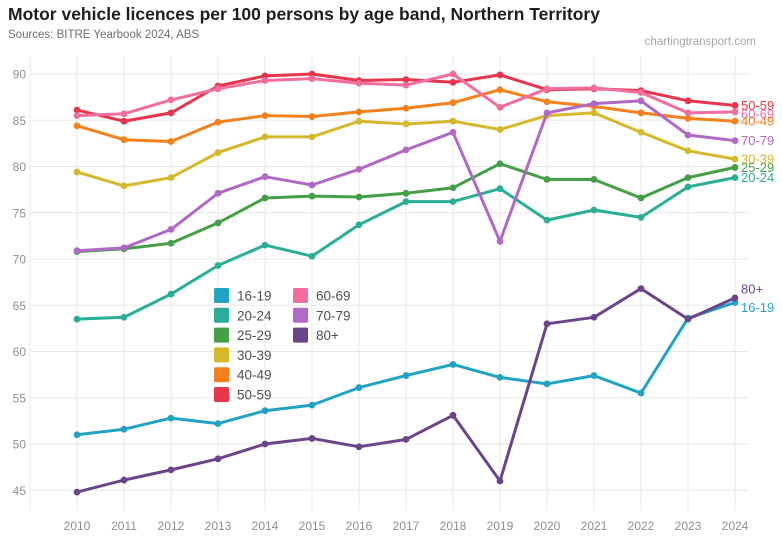 This screenshot has height=540, width=782. What do you see at coordinates (243, 395) in the screenshot?
I see `legend-item-50-59: 50-59` at bounding box center [243, 395].